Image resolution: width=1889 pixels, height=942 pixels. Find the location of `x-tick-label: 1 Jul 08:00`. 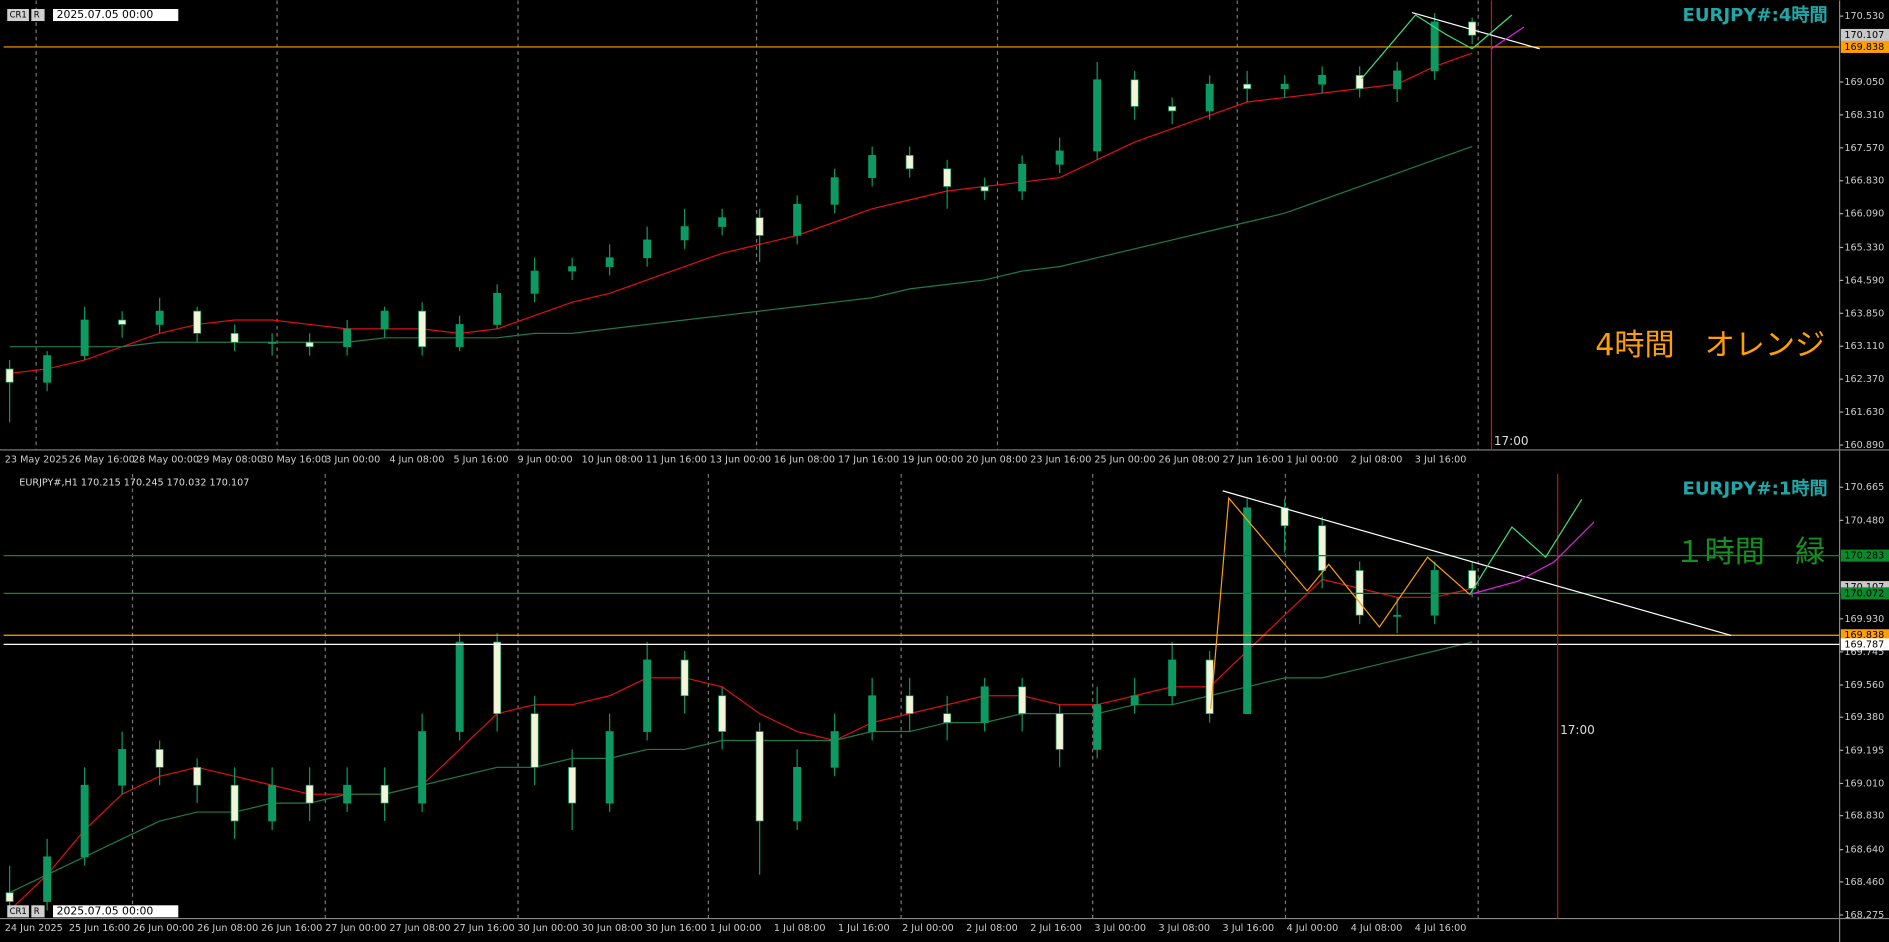

x-tick-label: 1 Jul 08:00 is located at coordinates (800, 928).